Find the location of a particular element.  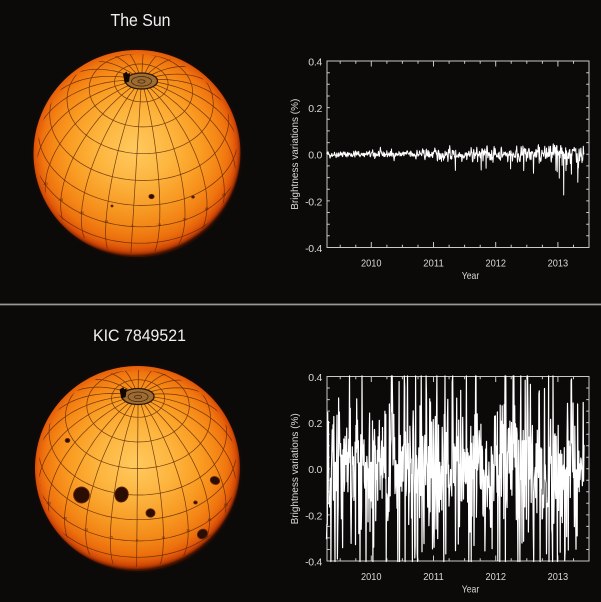

svg-text: The Sun is located at coordinates (141, 20).